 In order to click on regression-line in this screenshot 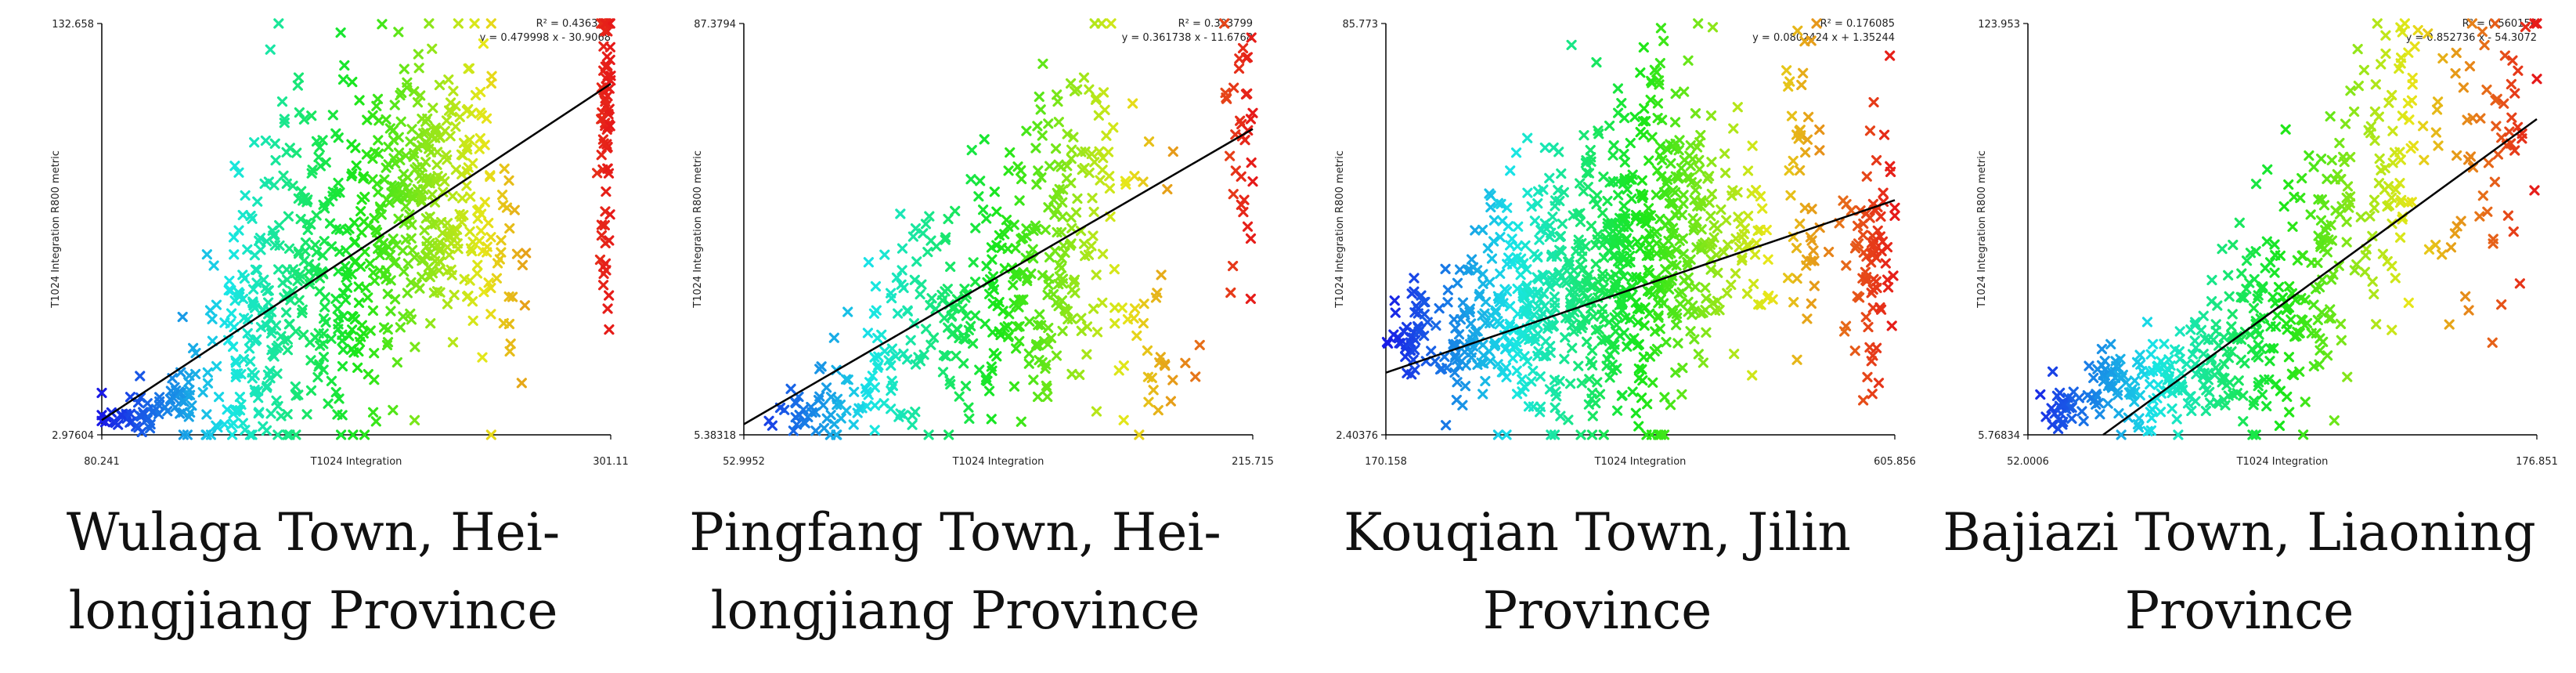, I will do `click(2320, 277)`.